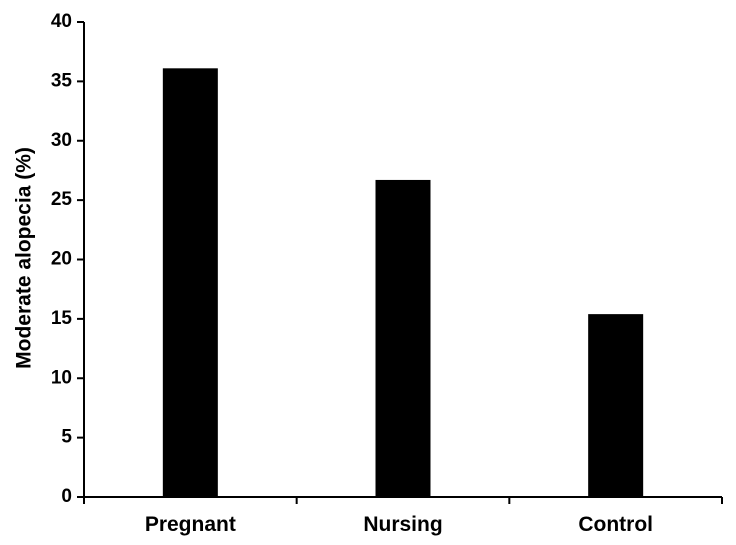  Describe the element at coordinates (403, 338) in the screenshot. I see `bar-nursing` at that location.